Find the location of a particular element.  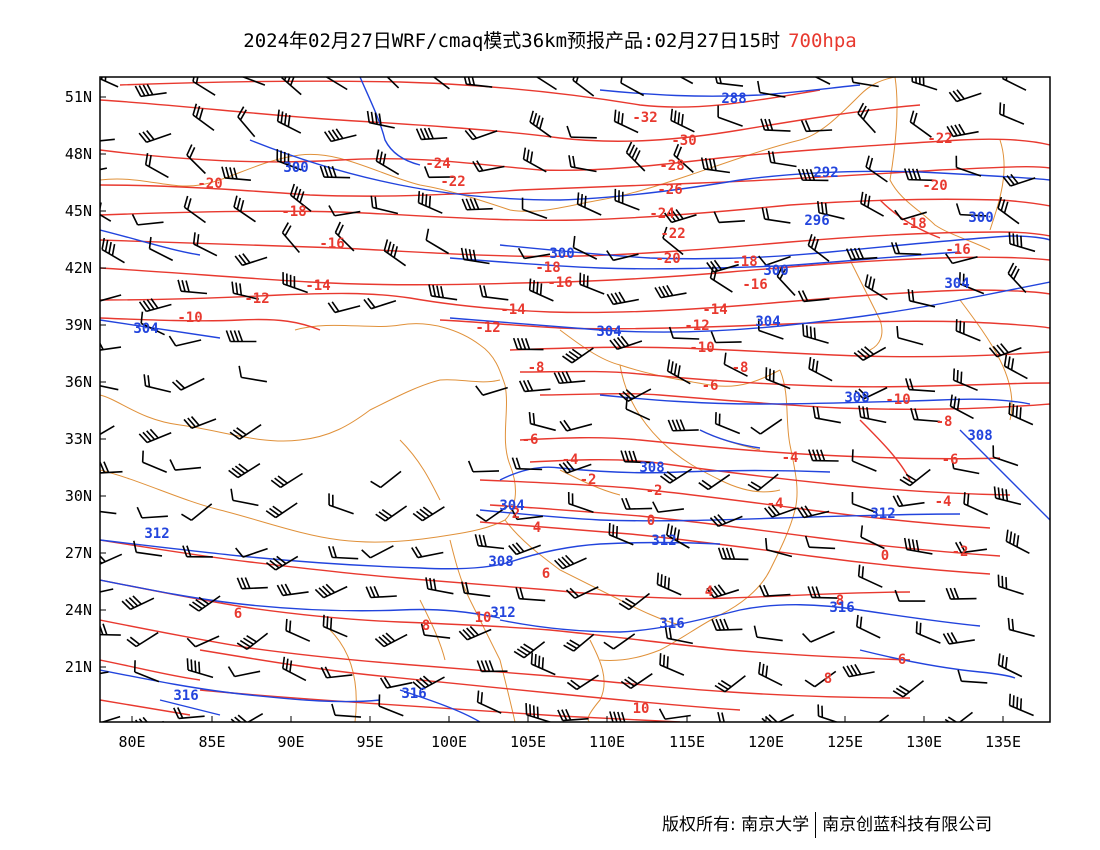

height-contour-label: 316 is located at coordinates (841, 608).